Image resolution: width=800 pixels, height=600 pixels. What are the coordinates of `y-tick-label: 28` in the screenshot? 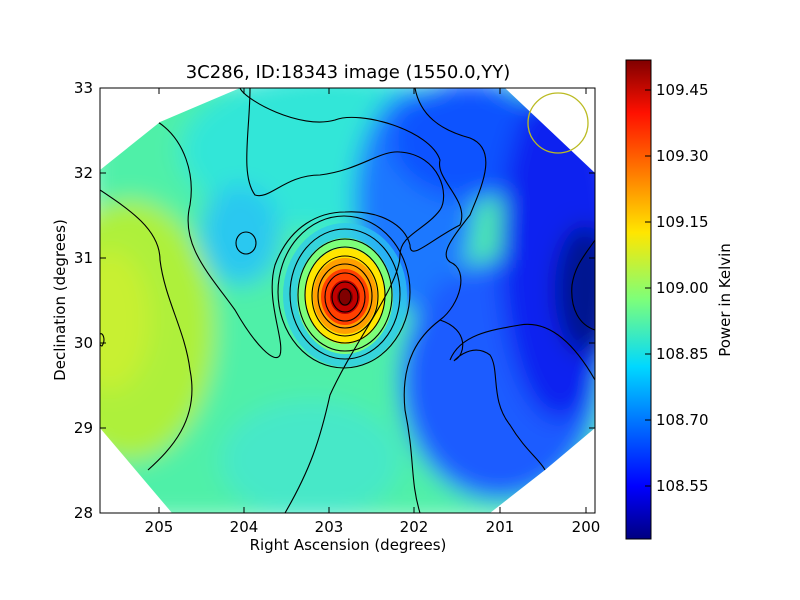 It's located at (83, 513).